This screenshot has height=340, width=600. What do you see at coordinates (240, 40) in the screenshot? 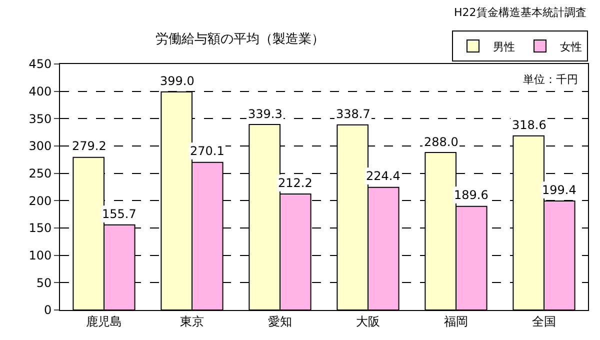
I see `chart-title: 労働給与額の平均（製造業）` at bounding box center [240, 40].